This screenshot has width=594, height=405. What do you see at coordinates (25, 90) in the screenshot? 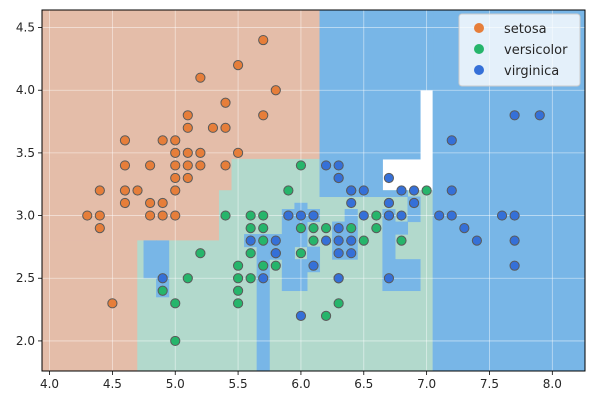
I see `y-tick-label: 4.0` at bounding box center [25, 90].